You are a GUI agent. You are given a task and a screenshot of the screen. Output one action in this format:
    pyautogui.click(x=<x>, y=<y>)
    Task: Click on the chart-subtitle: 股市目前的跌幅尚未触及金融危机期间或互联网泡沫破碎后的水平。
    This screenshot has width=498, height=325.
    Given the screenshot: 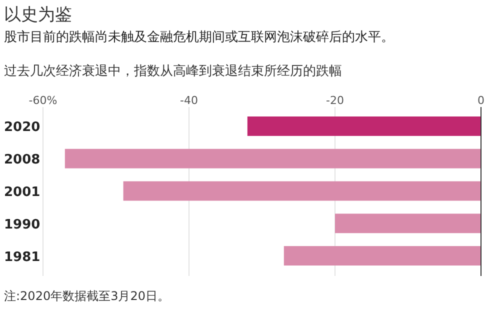 What is the action you would take?
    pyautogui.click(x=199, y=37)
    